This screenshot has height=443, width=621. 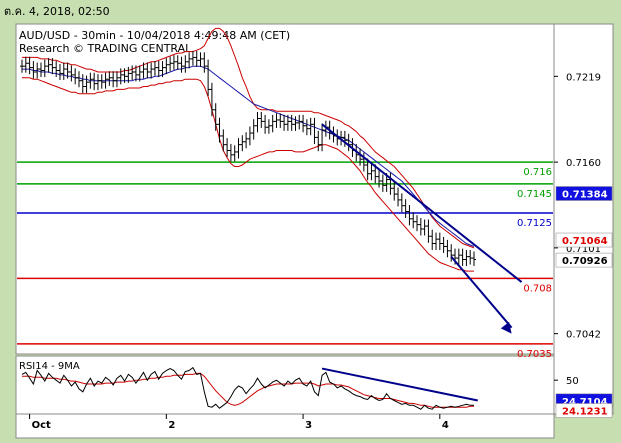 I want to click on y-tick-label: 0.7042, so click(x=583, y=335).